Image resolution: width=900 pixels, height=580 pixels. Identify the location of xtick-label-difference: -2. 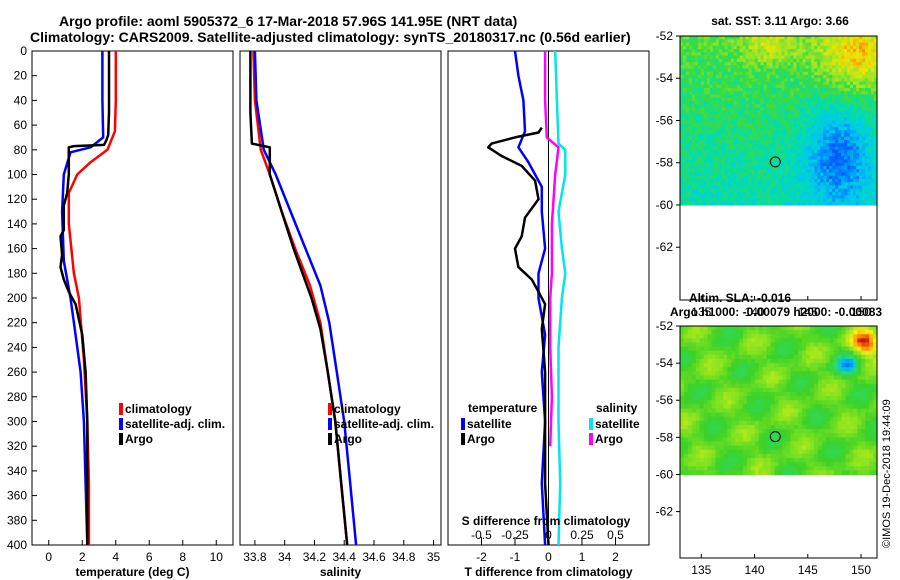
(481, 557).